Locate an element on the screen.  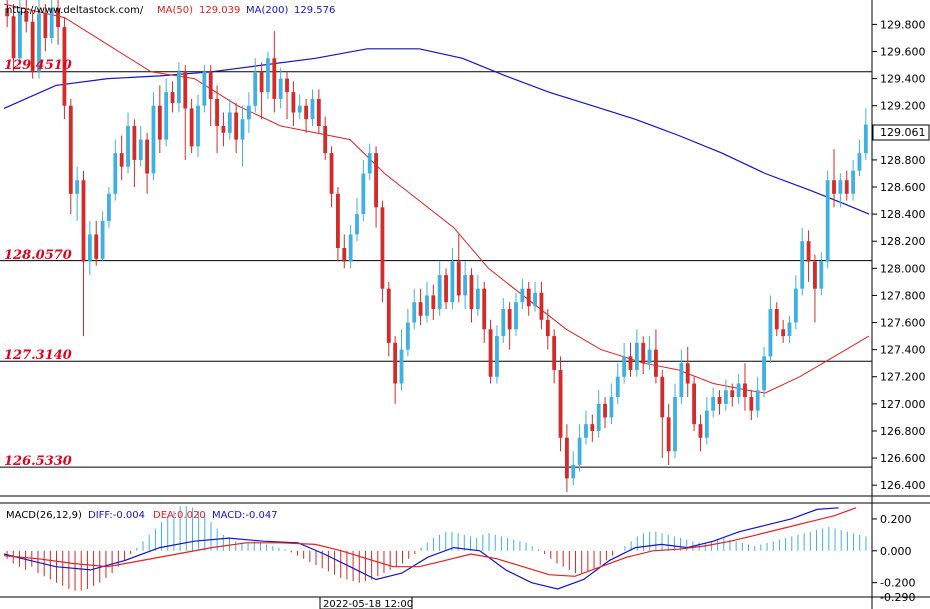
y-tick-label: 129.200 is located at coordinates (903, 106).